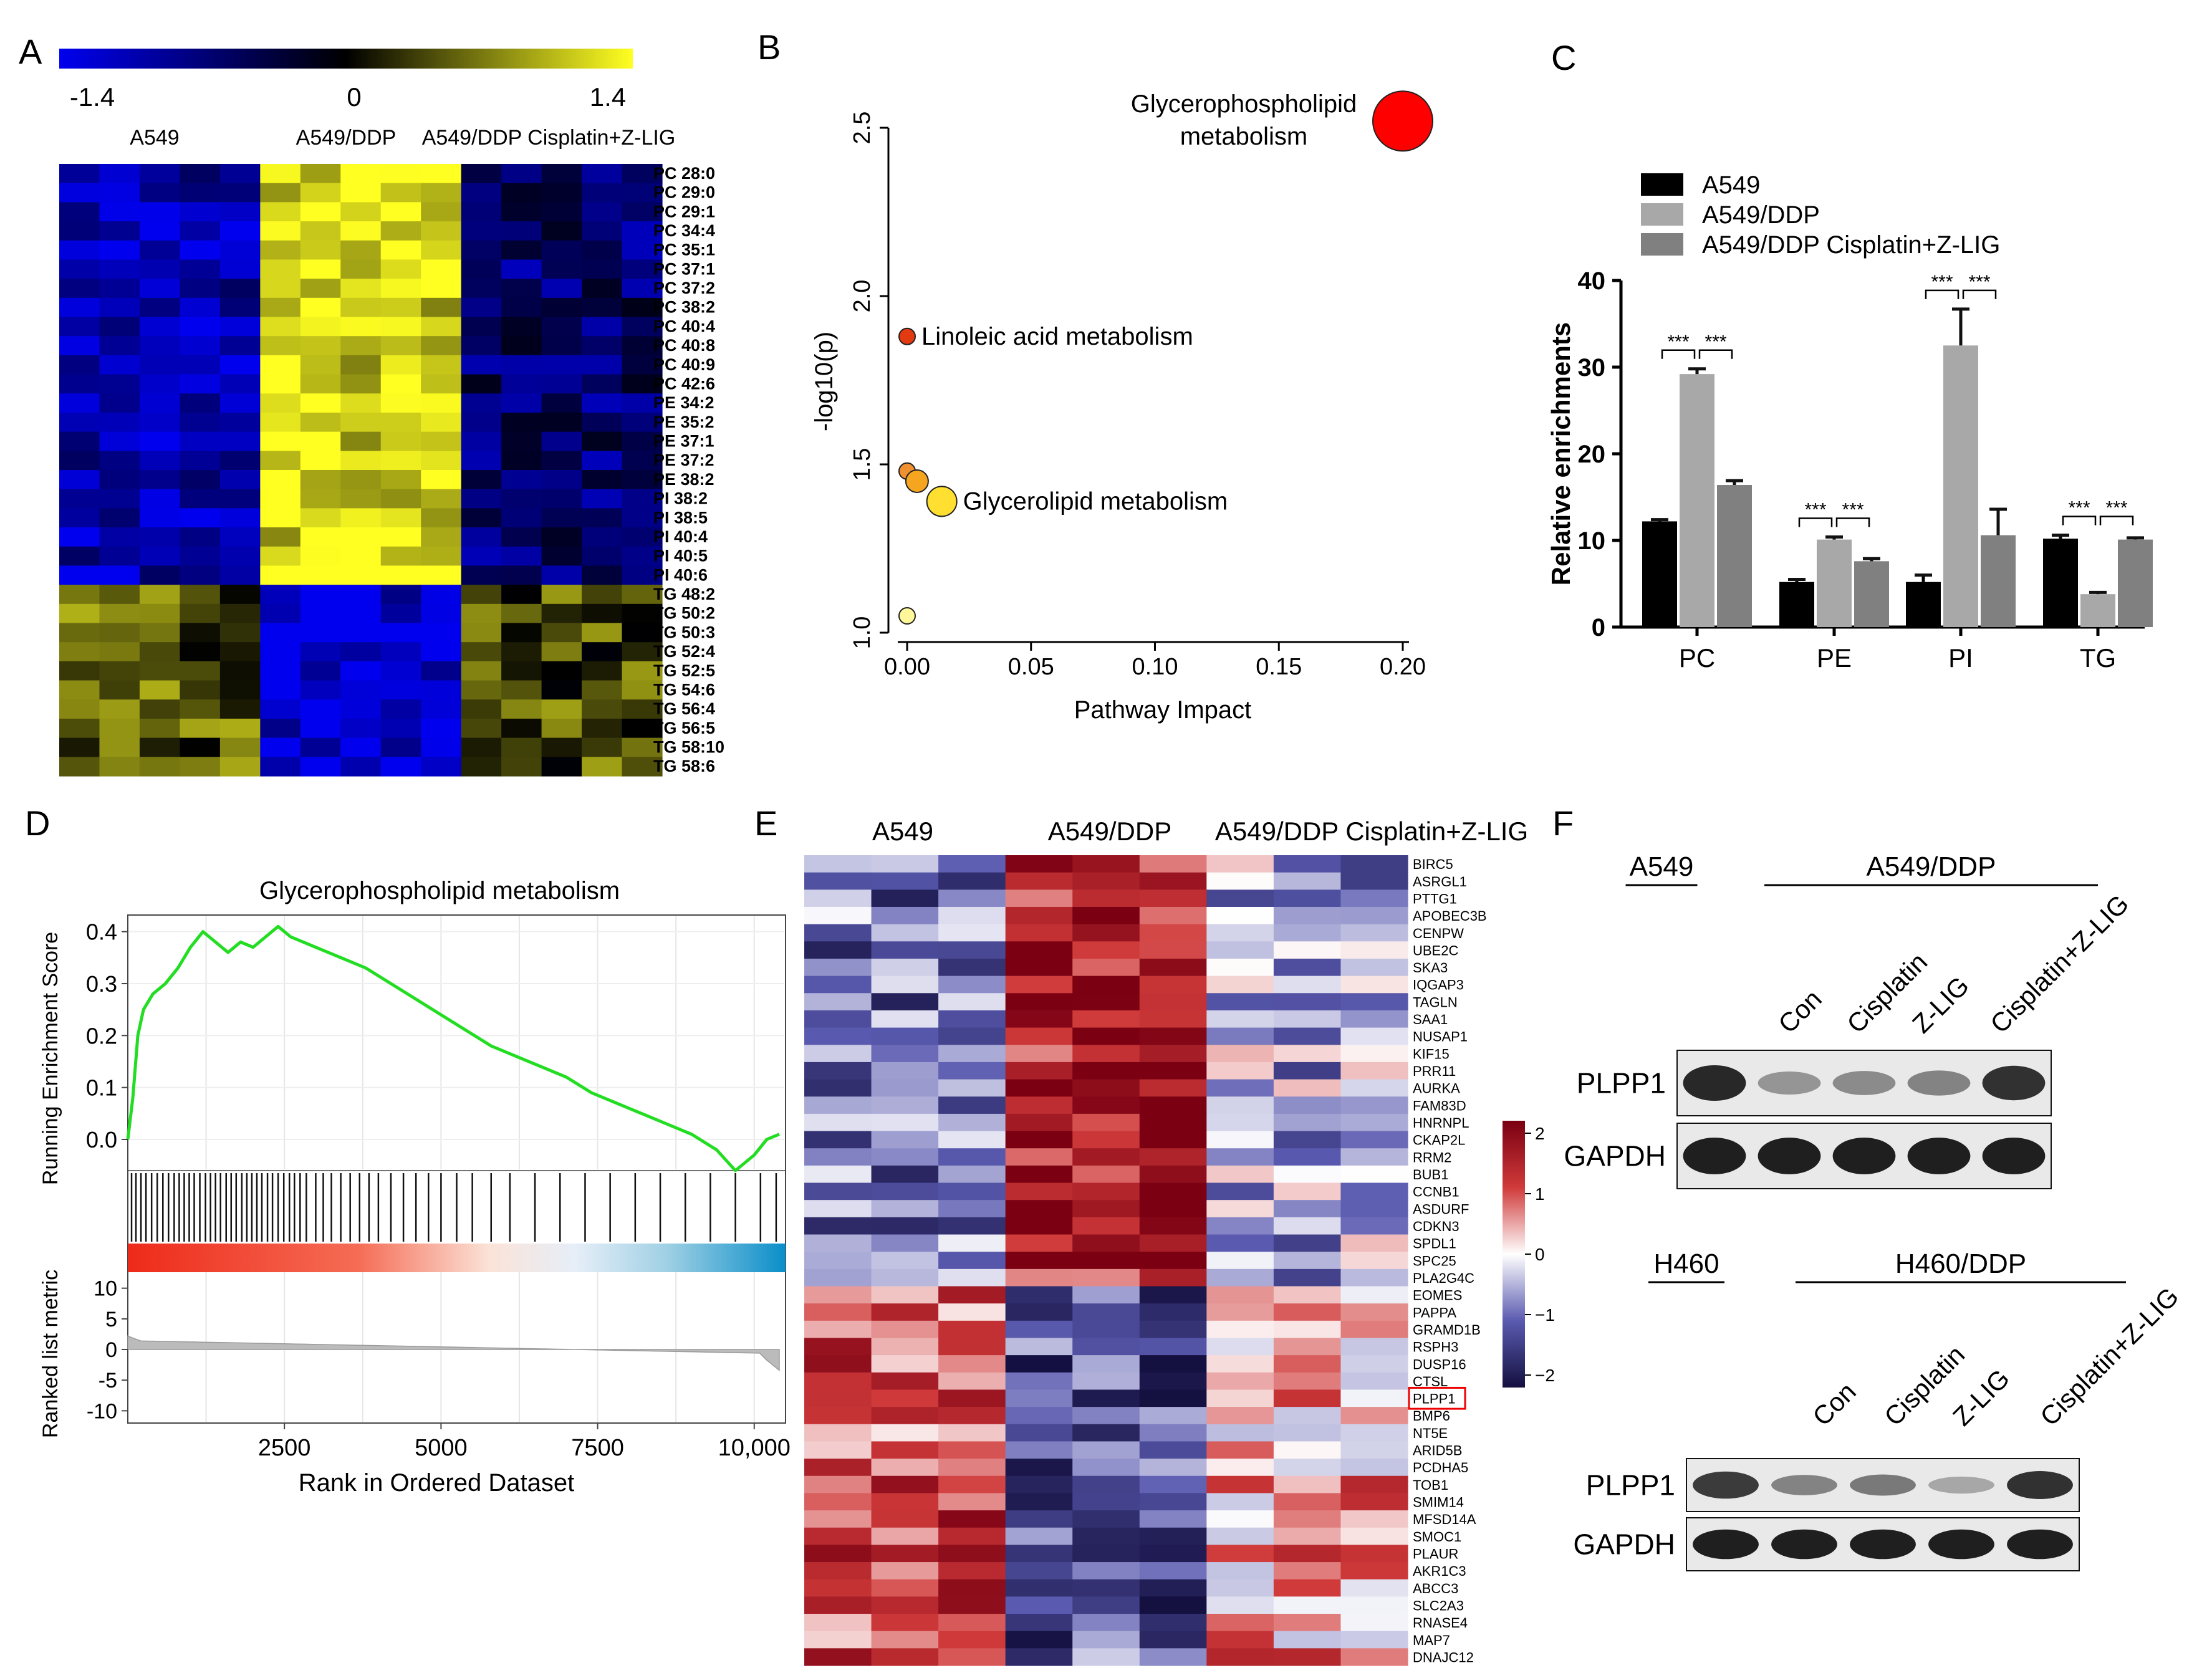 The image size is (2212, 1673). I want to click on blot-band, so click(1726, 1544).